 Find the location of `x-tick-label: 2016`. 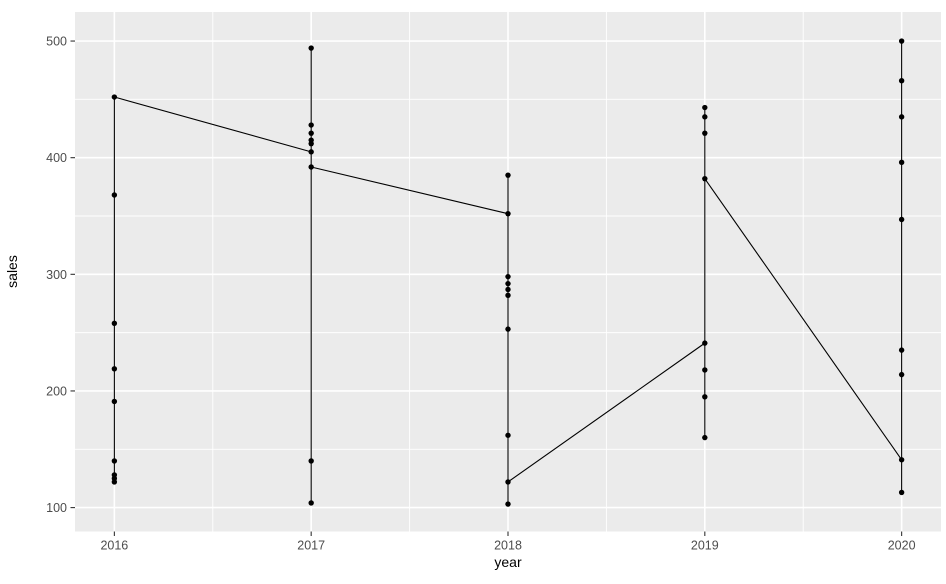

x-tick-label: 2016 is located at coordinates (114, 546).